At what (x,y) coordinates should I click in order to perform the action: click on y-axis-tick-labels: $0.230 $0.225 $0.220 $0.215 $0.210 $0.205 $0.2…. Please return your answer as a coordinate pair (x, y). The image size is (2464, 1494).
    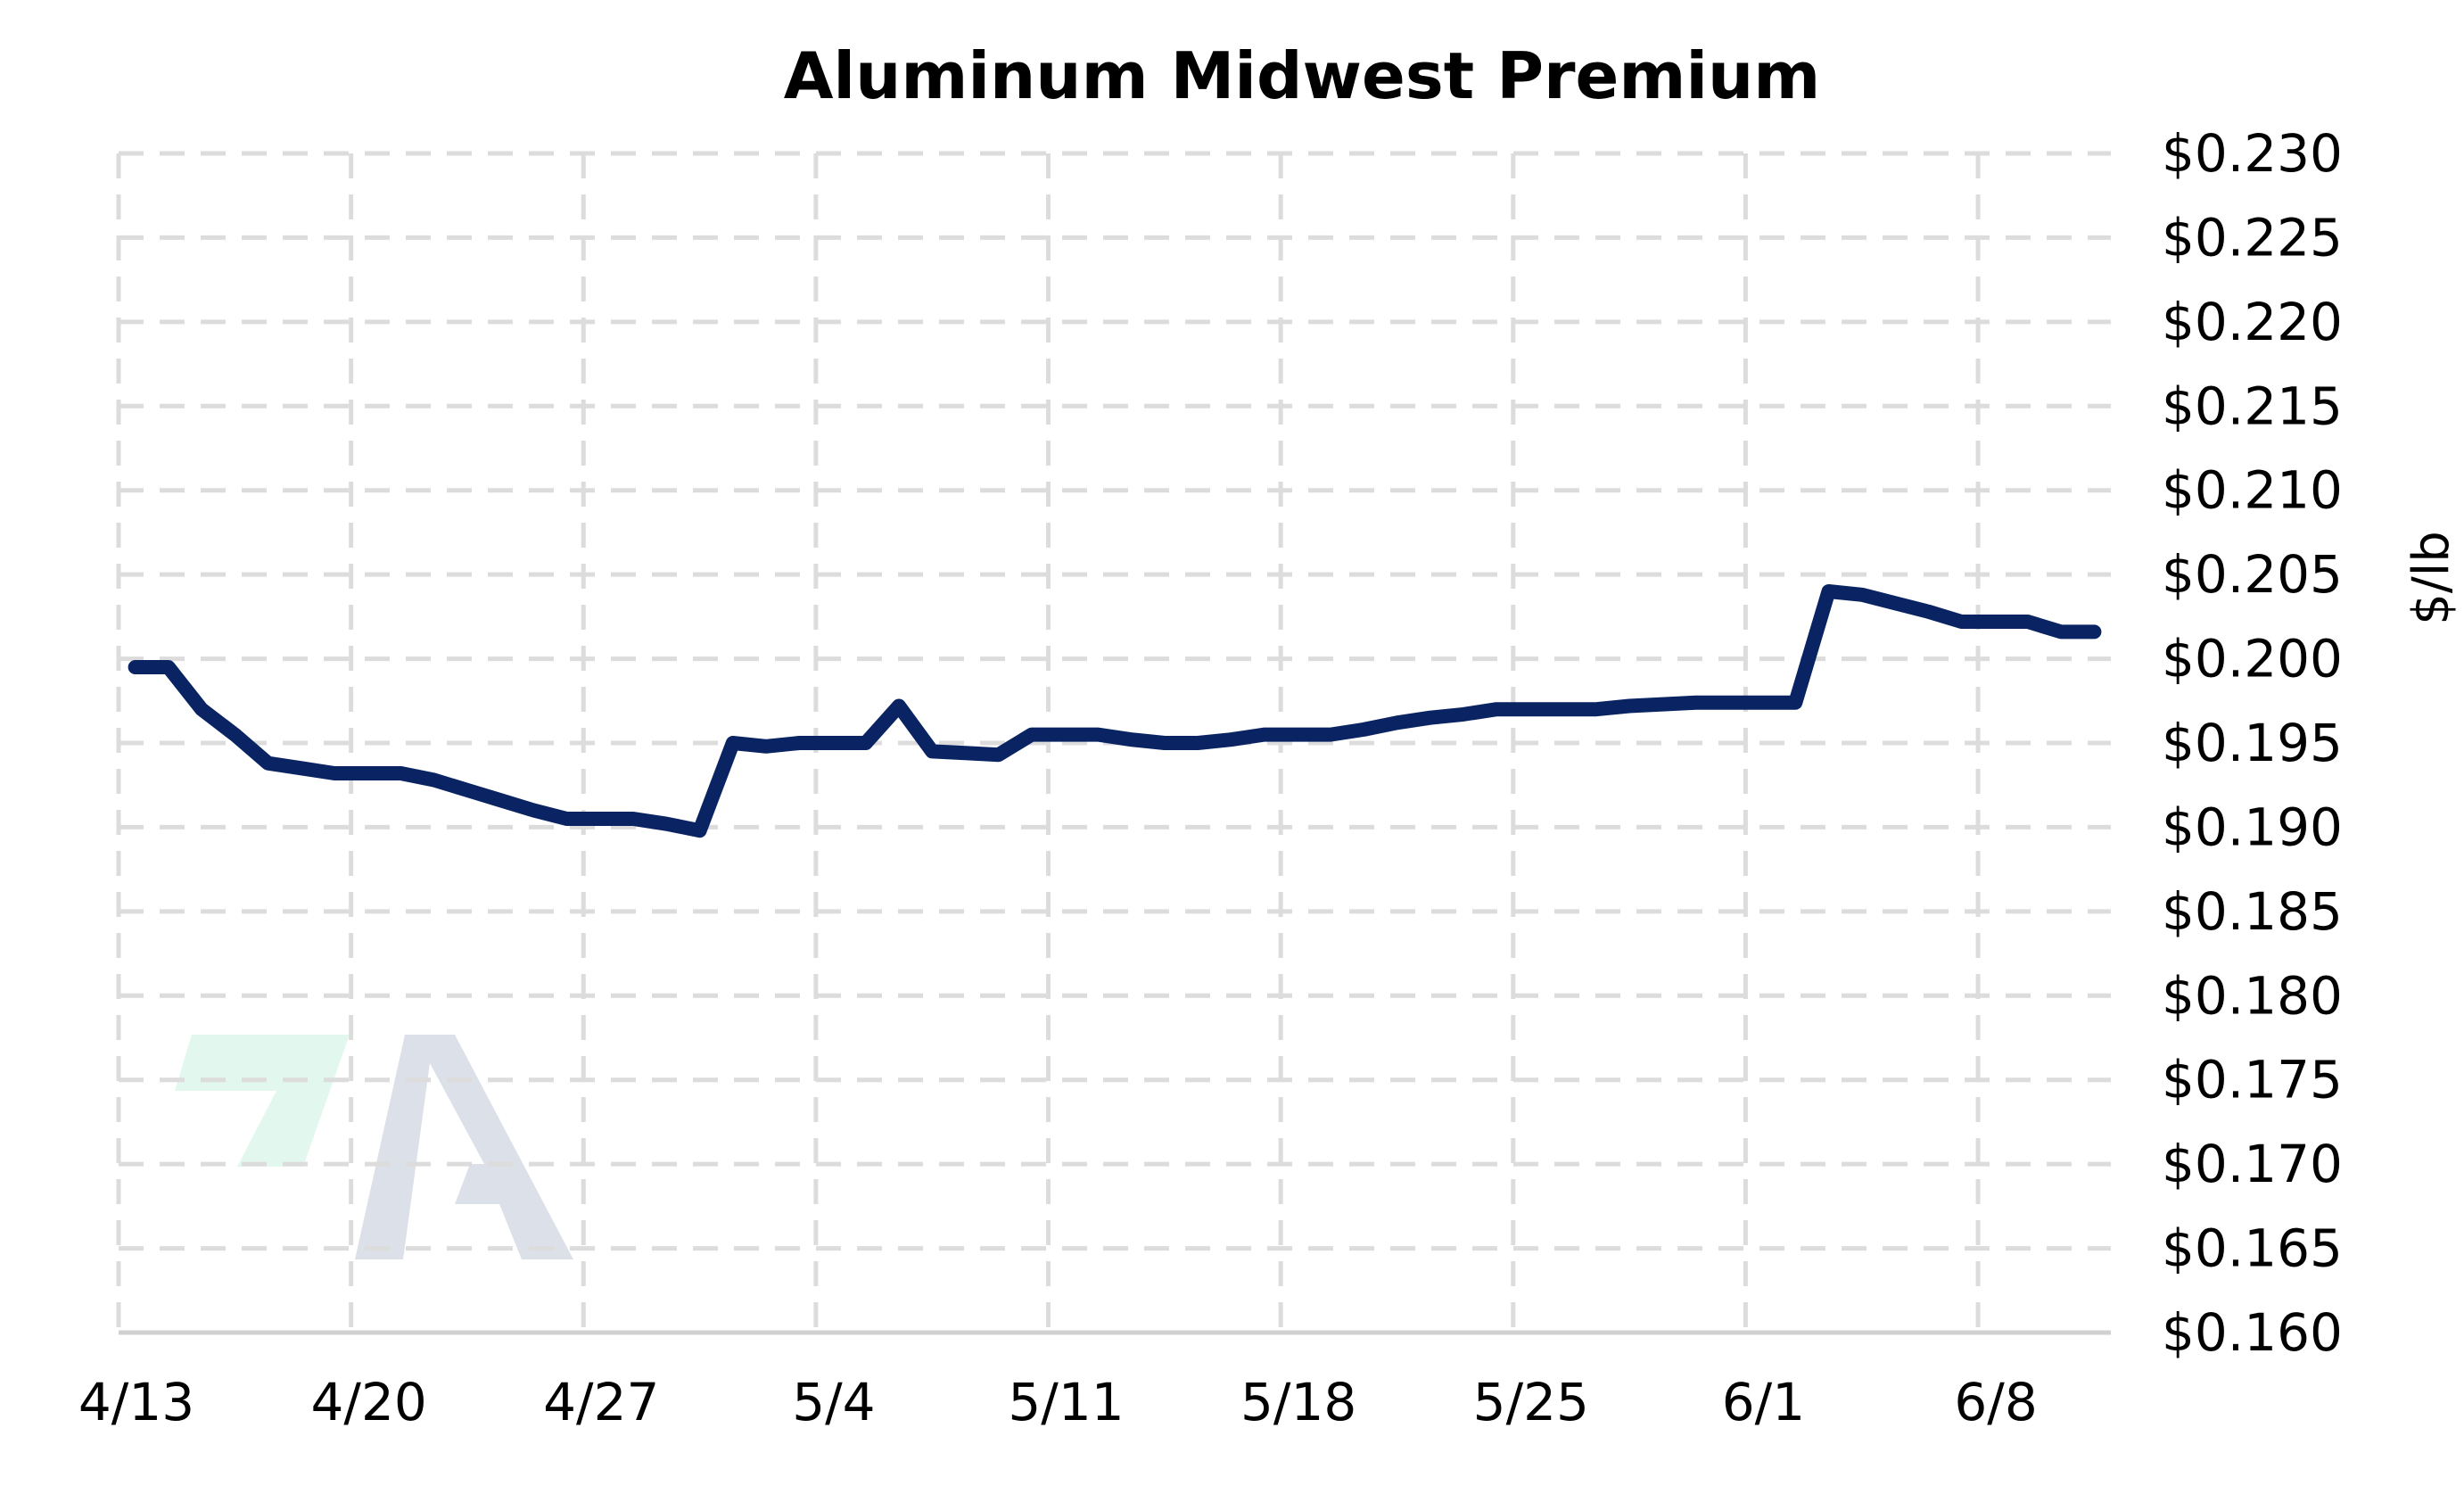
    Looking at the image, I should click on (2252, 743).